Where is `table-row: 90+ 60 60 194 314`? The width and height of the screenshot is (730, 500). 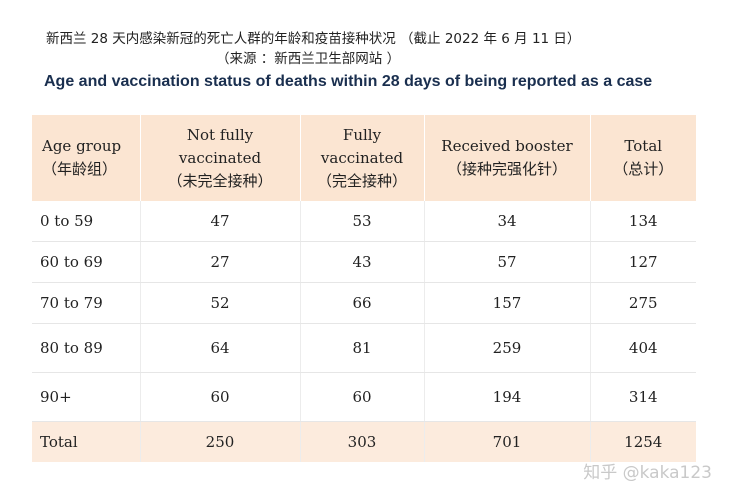
table-row: 90+ 60 60 194 314 is located at coordinates (364, 397).